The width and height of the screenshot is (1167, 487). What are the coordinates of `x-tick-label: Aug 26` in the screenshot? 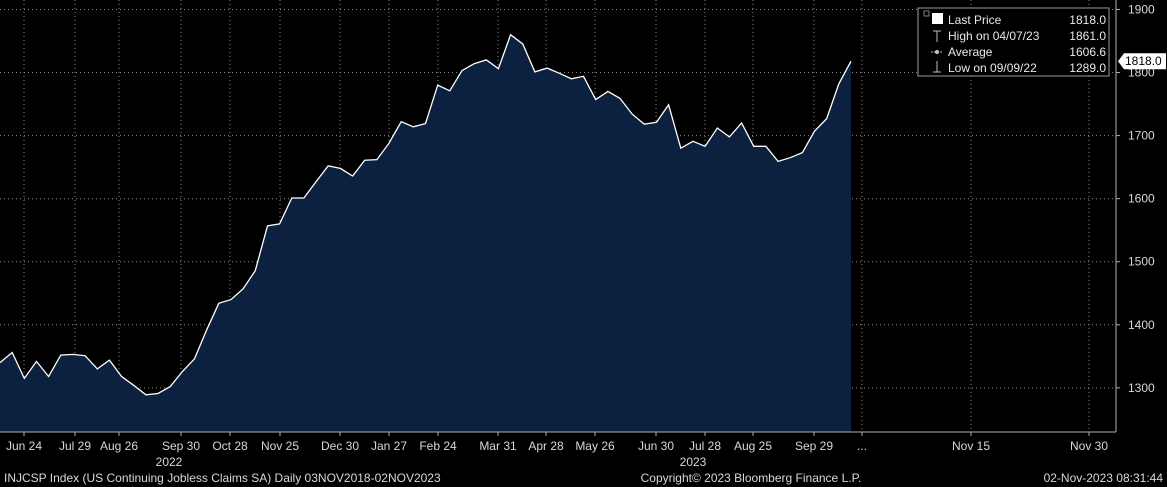 It's located at (119, 446).